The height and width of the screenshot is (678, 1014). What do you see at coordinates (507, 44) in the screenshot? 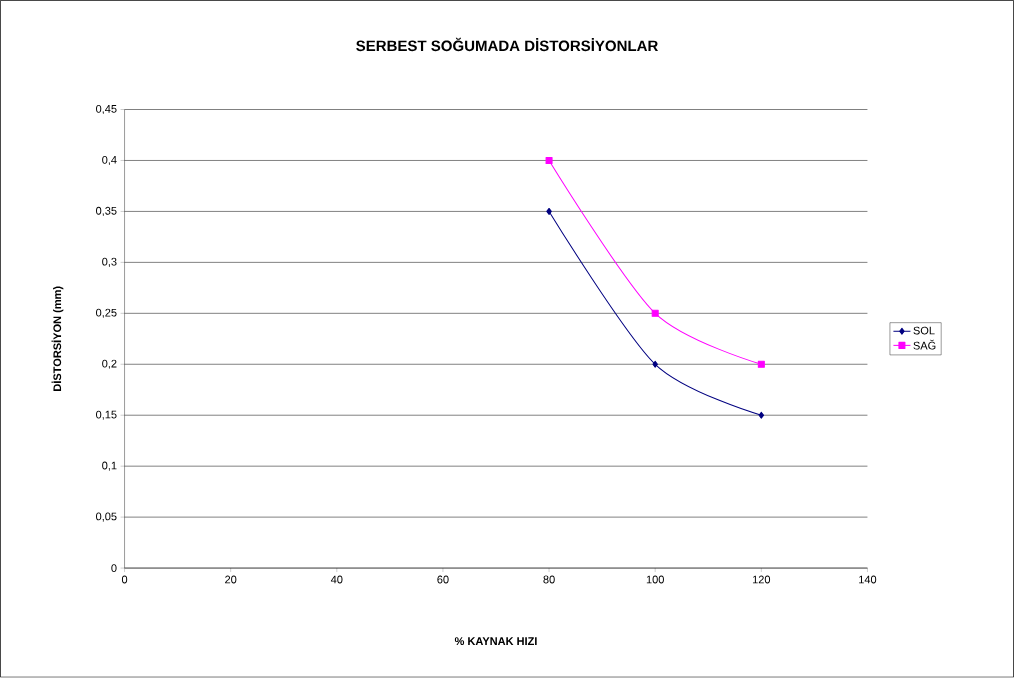
I see `chart-title: SERBEST SOĞUMADA DİSTORSİYONLAR` at bounding box center [507, 44].